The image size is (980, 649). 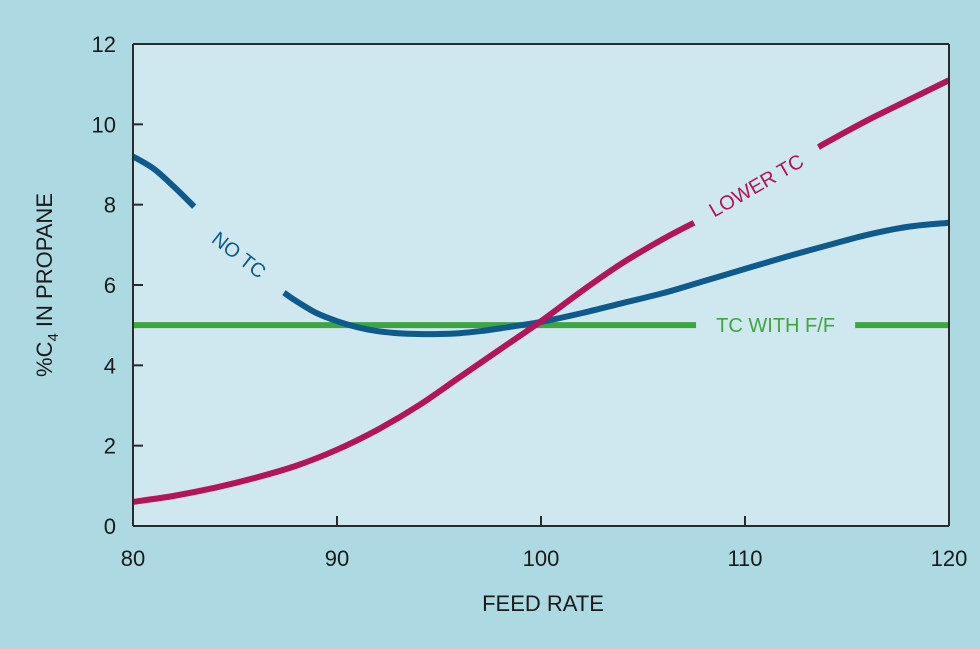 I want to click on y-tick-label: 8, so click(x=110, y=205).